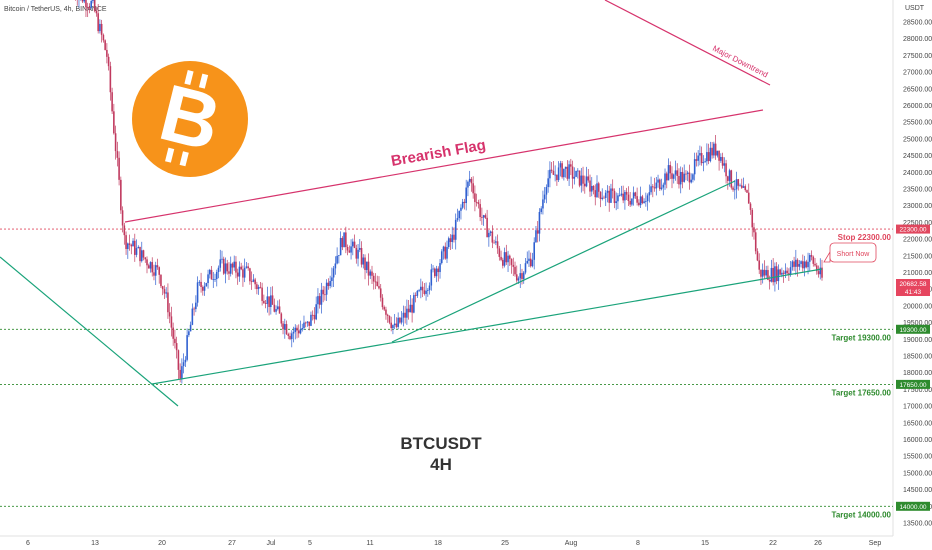 The image size is (932, 550). Describe the element at coordinates (850, 252) in the screenshot. I see `short-now-callout: Short Now` at that location.